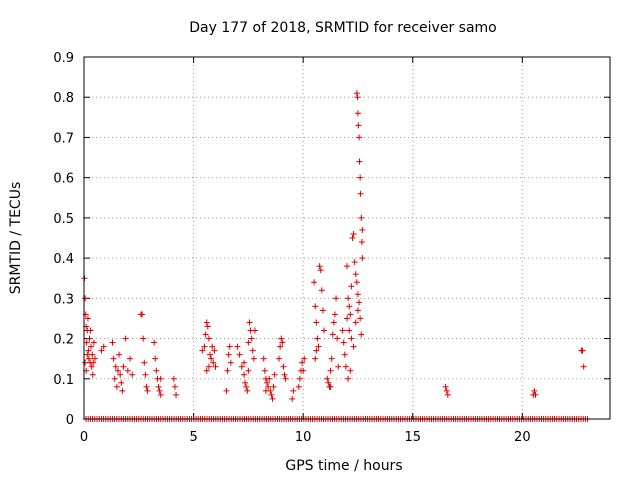  I want to click on x-tick-label: 0, so click(84, 437).